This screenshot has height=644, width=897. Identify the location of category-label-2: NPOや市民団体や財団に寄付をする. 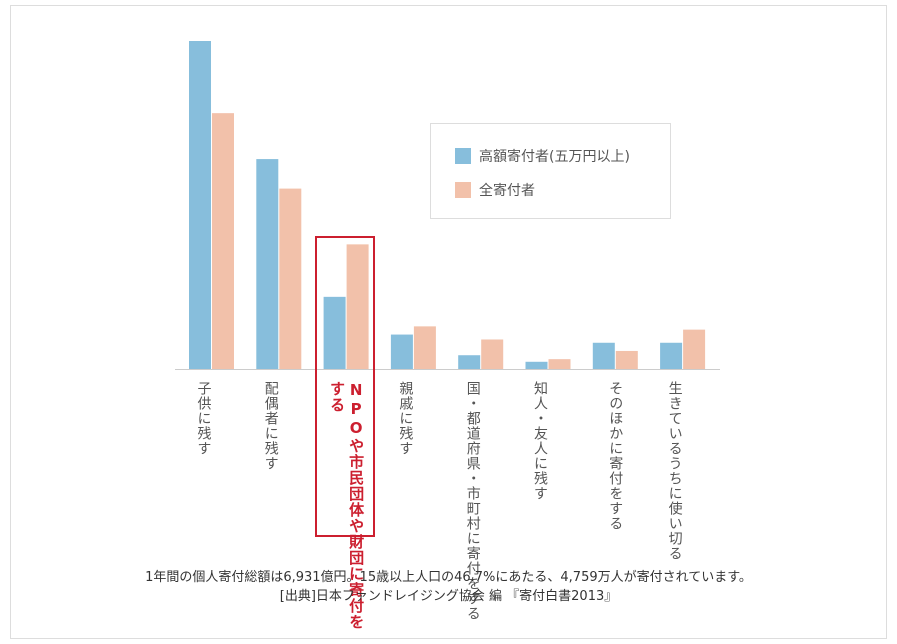
(346, 512).